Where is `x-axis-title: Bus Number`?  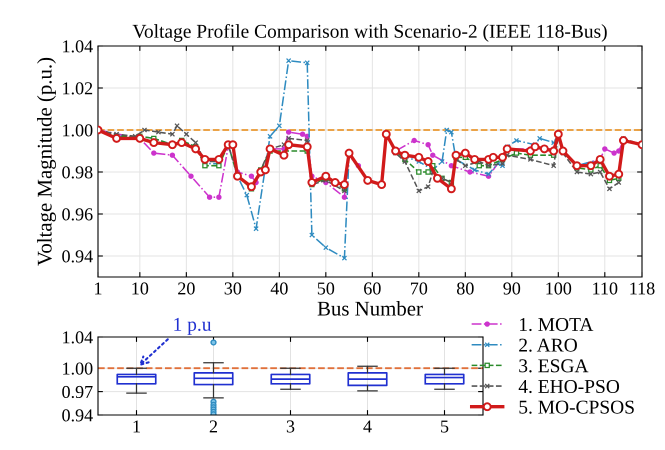
x-axis-title: Bus Number is located at coordinates (370, 308).